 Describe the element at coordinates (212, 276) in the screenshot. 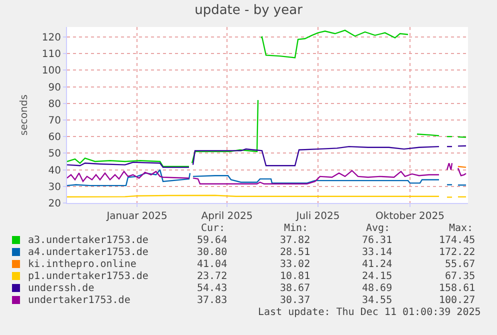

I see `text: 23.72` at that location.